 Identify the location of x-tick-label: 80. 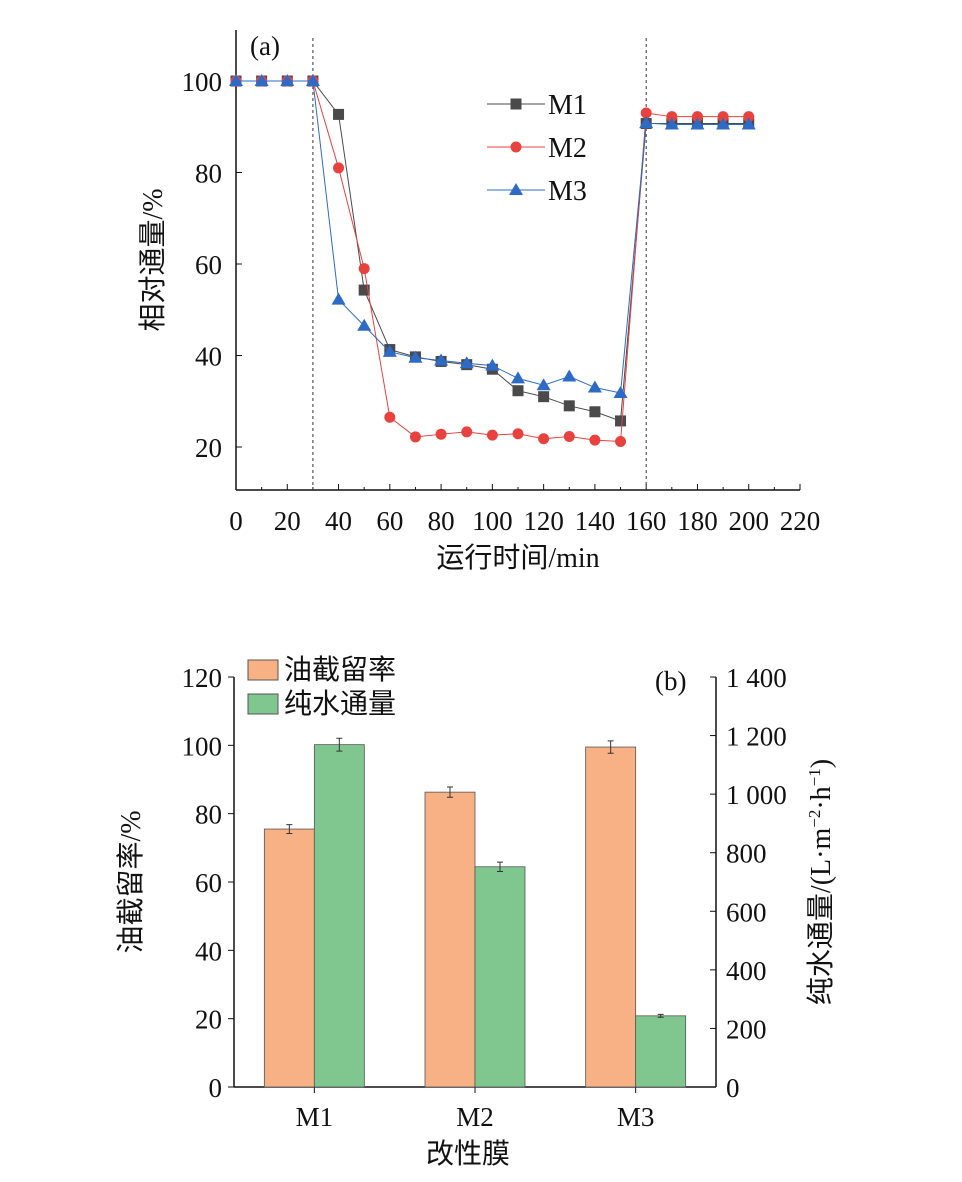
(441, 521).